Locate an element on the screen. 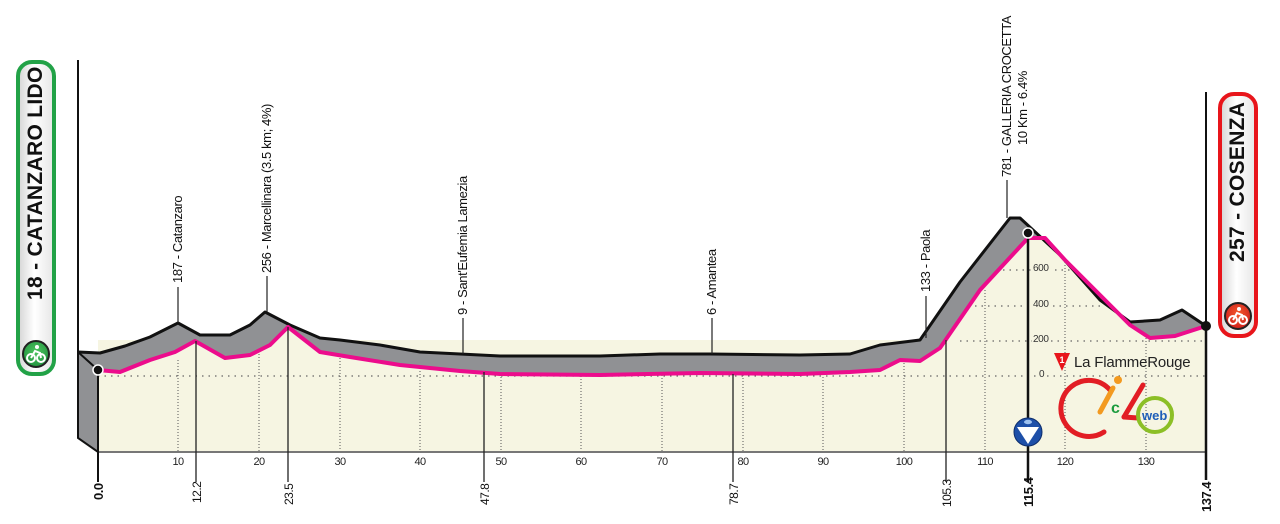 The image size is (1280, 524). climb-label-marcellinara: 256 - Marcellinara (3.5 km; 4%) is located at coordinates (266, 188).